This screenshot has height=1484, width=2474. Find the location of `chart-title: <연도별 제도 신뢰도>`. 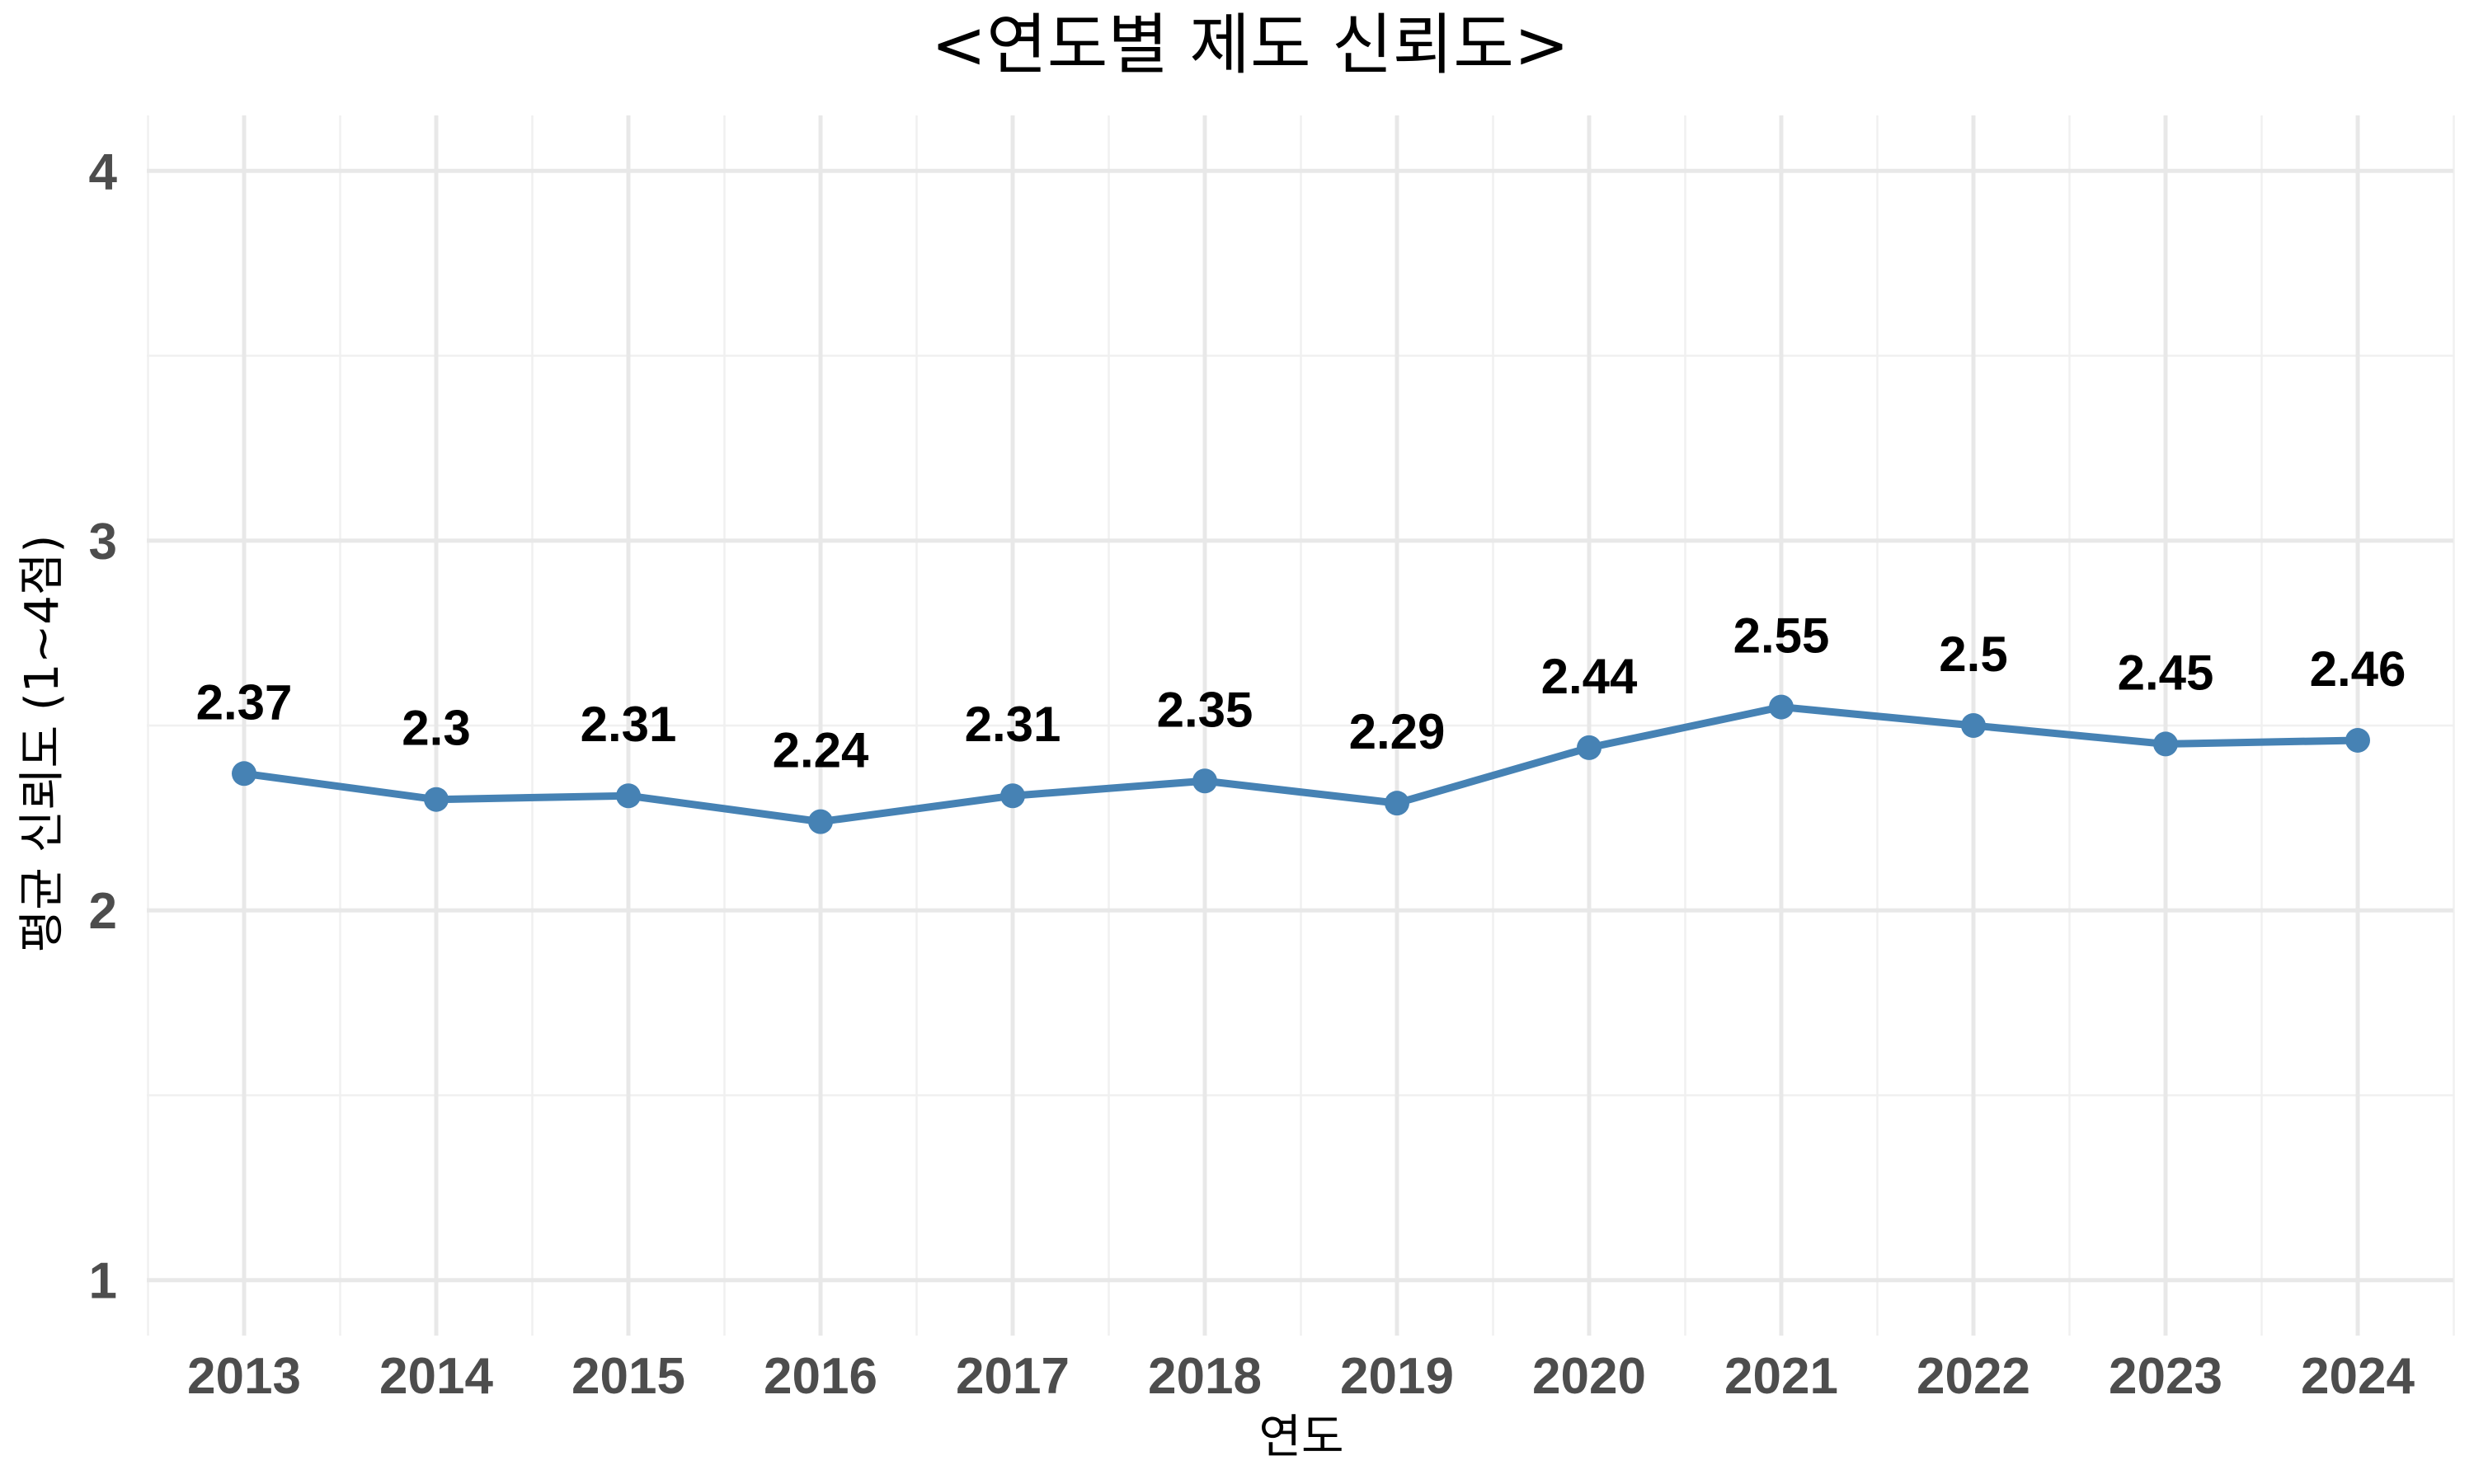

chart-title: <연도별 제도 신뢰도> is located at coordinates (1250, 45).